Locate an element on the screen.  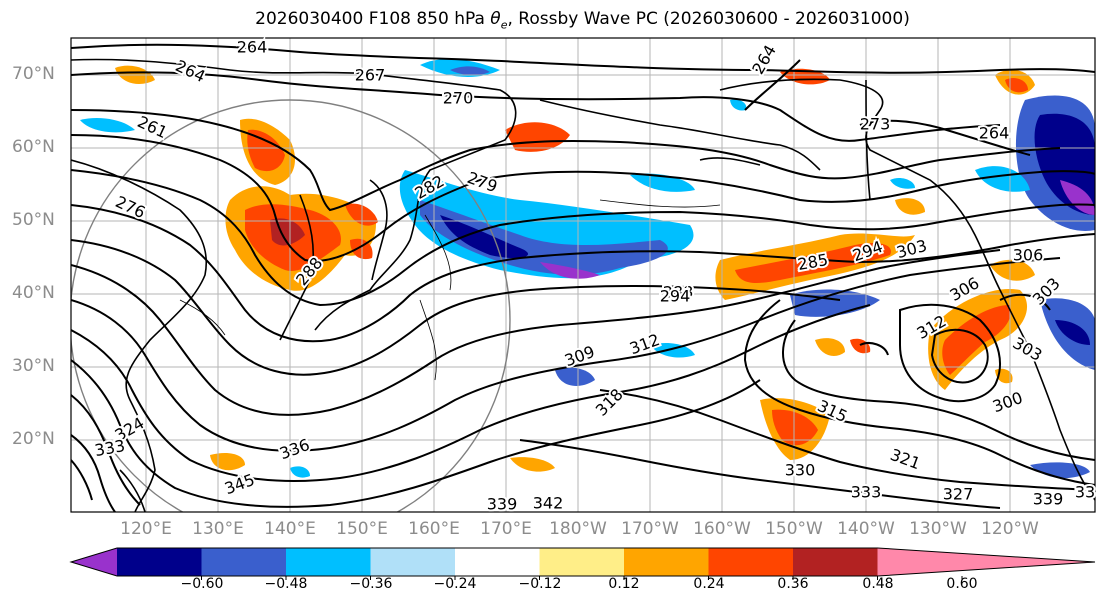
lon-label-150w: 150°W is located at coordinates (794, 529).